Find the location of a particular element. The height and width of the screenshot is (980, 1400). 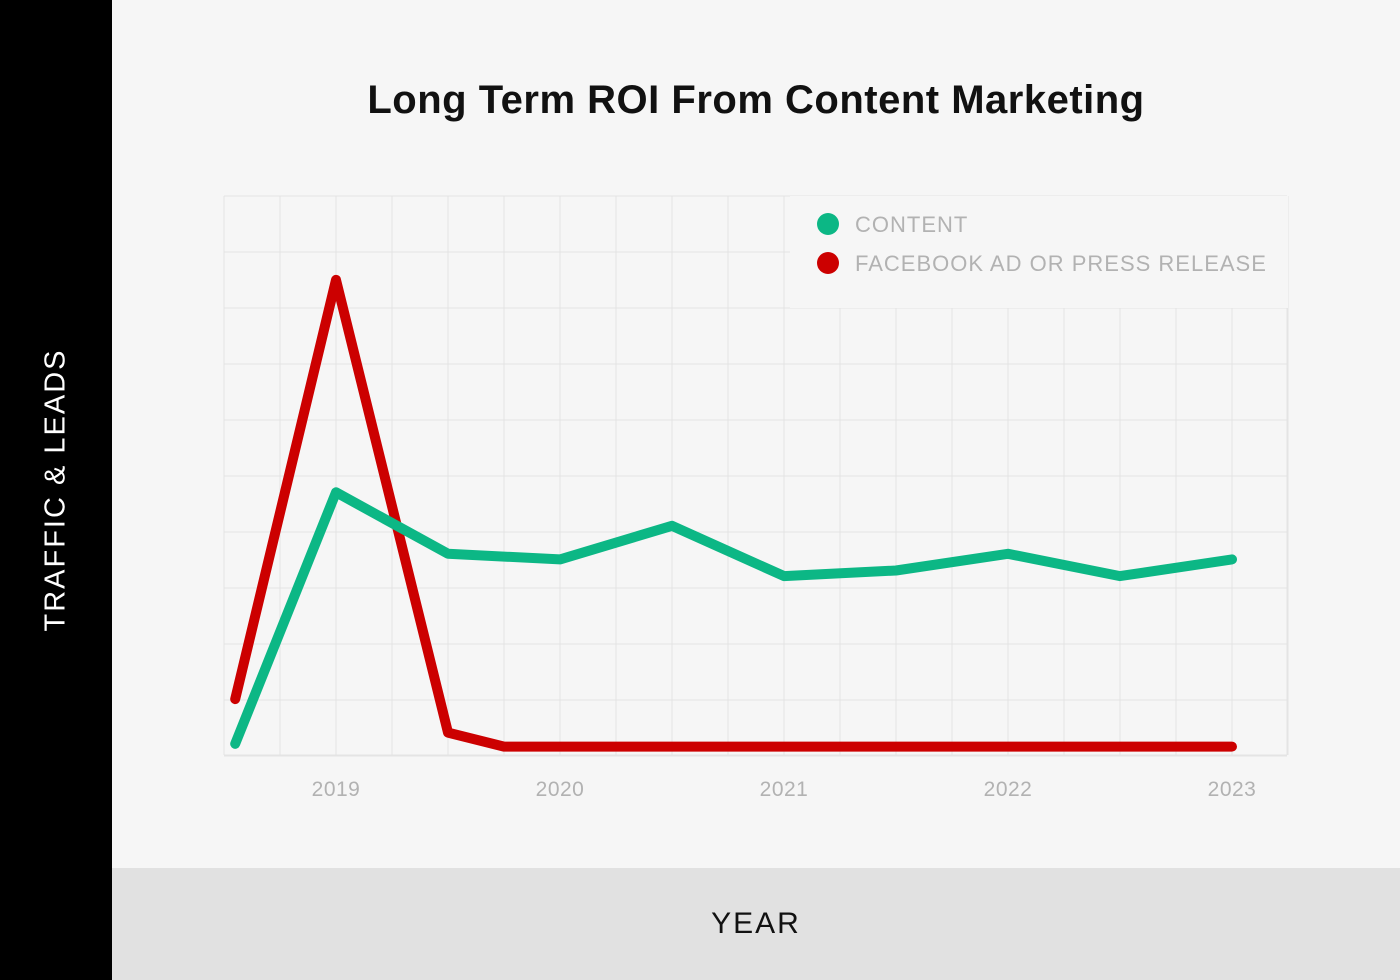

x-axis-label-band: YEAR is located at coordinates (756, 924).